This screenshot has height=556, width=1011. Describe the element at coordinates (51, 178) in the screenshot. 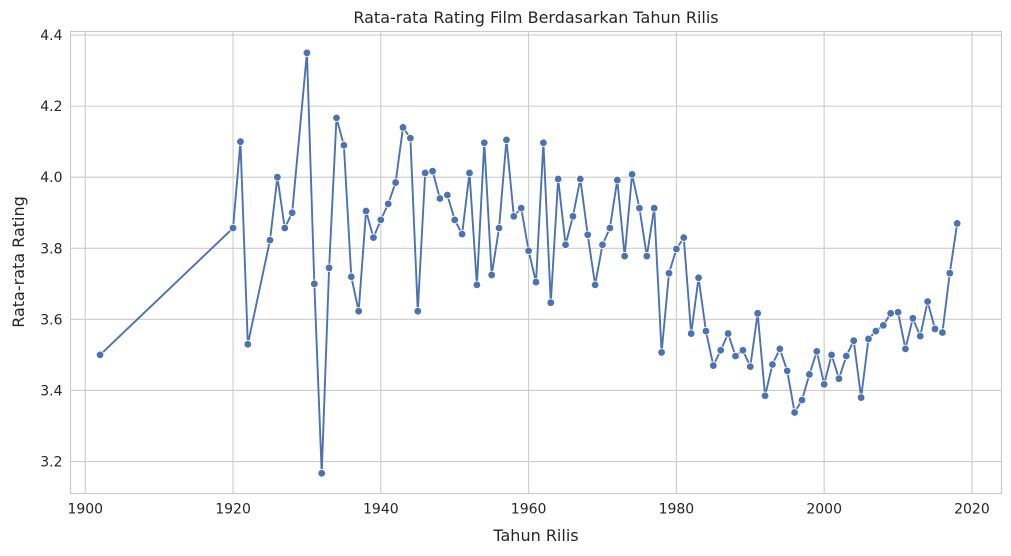

I see `y-tick-label: 4.0` at that location.